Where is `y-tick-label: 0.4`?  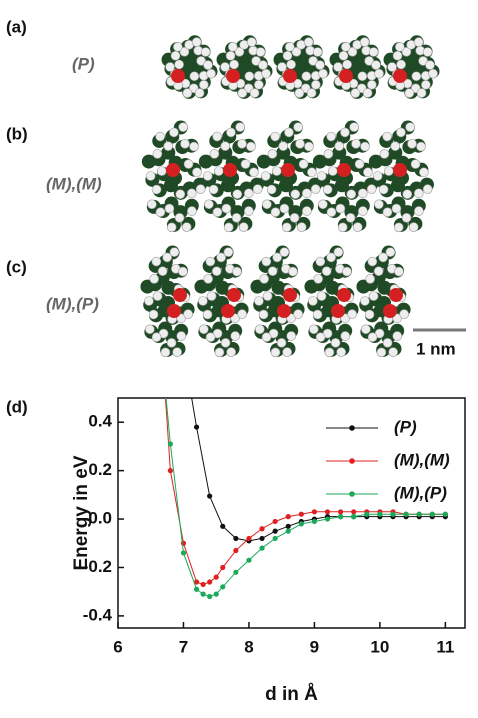 y-tick-label: 0.4 is located at coordinates (100, 421).